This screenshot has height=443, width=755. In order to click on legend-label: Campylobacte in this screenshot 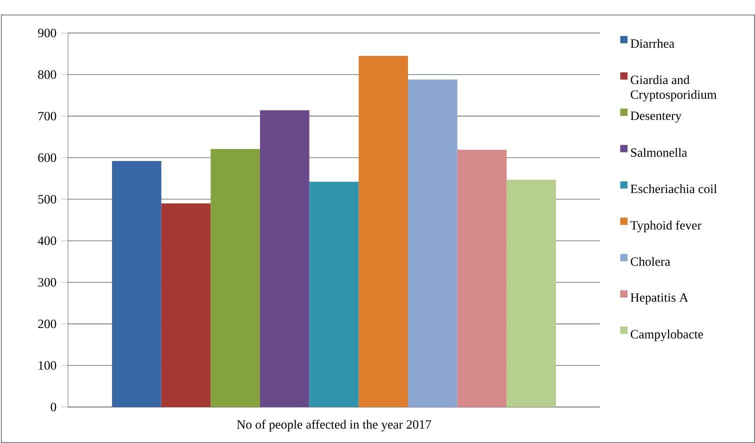, I will do `click(666, 336)`.